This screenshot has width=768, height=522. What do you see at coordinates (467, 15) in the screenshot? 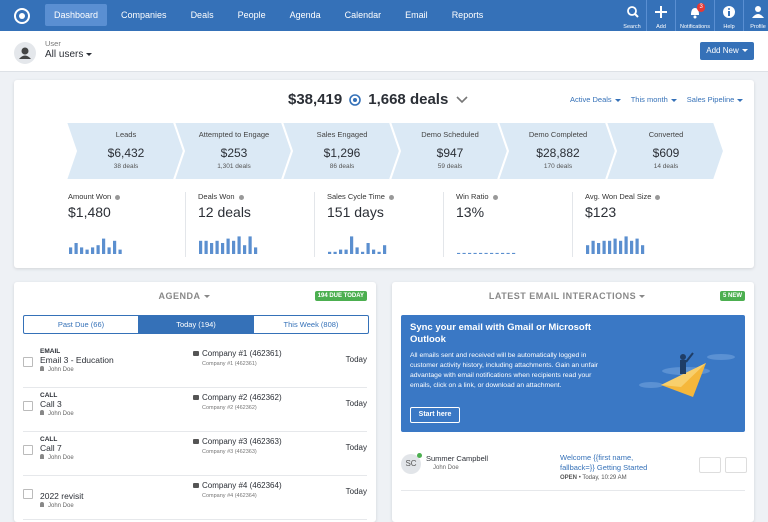
I see `nav-item: Reports` at bounding box center [467, 15].